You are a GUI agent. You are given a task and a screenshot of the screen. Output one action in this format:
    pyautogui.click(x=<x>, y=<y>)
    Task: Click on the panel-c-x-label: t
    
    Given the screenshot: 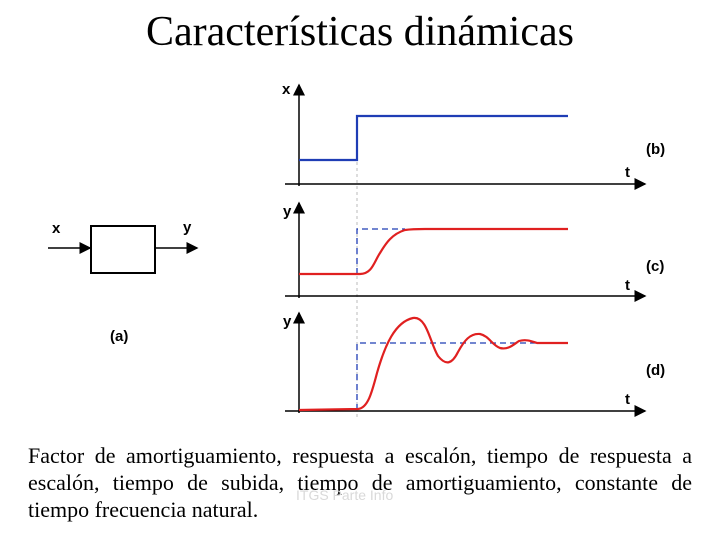 What is the action you would take?
    pyautogui.click(x=627, y=285)
    